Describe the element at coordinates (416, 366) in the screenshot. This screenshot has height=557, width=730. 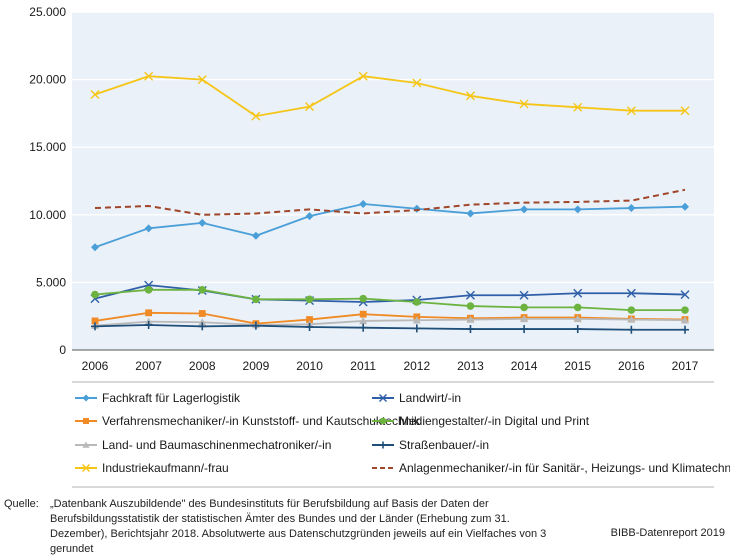
I see `x-tick-label: 2012` at that location.